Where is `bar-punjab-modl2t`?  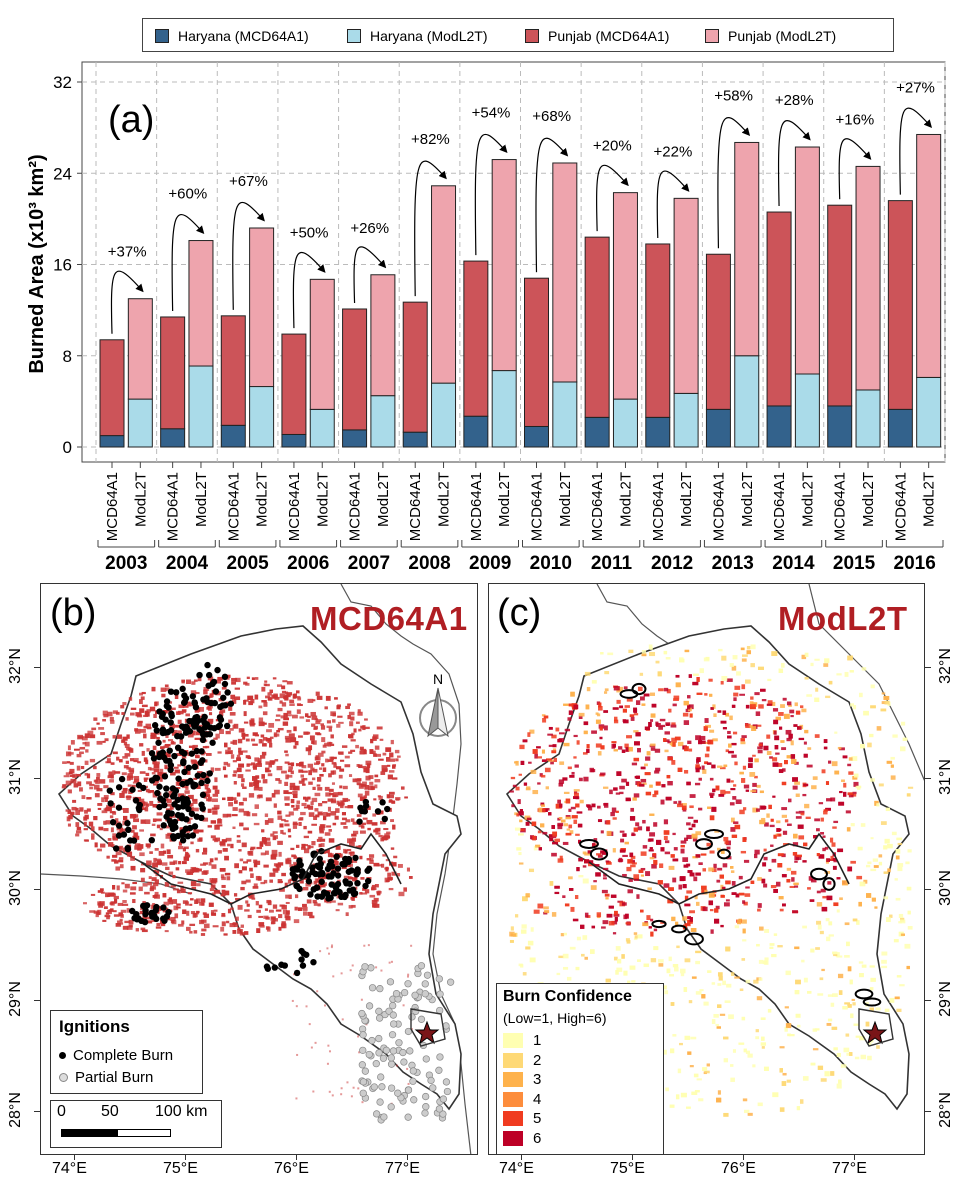 bar-punjab-modl2t is located at coordinates (686, 295).